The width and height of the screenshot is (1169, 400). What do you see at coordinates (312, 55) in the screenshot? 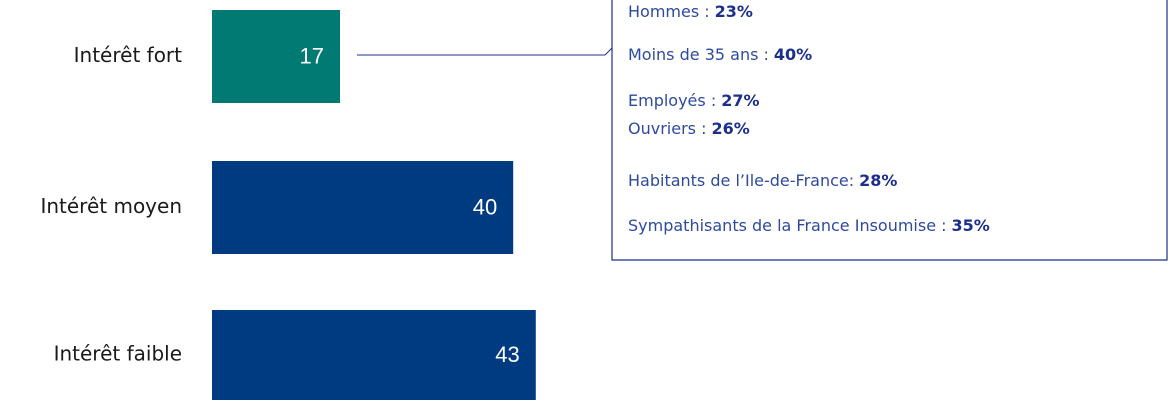
I see `value-label: 17` at bounding box center [312, 55].